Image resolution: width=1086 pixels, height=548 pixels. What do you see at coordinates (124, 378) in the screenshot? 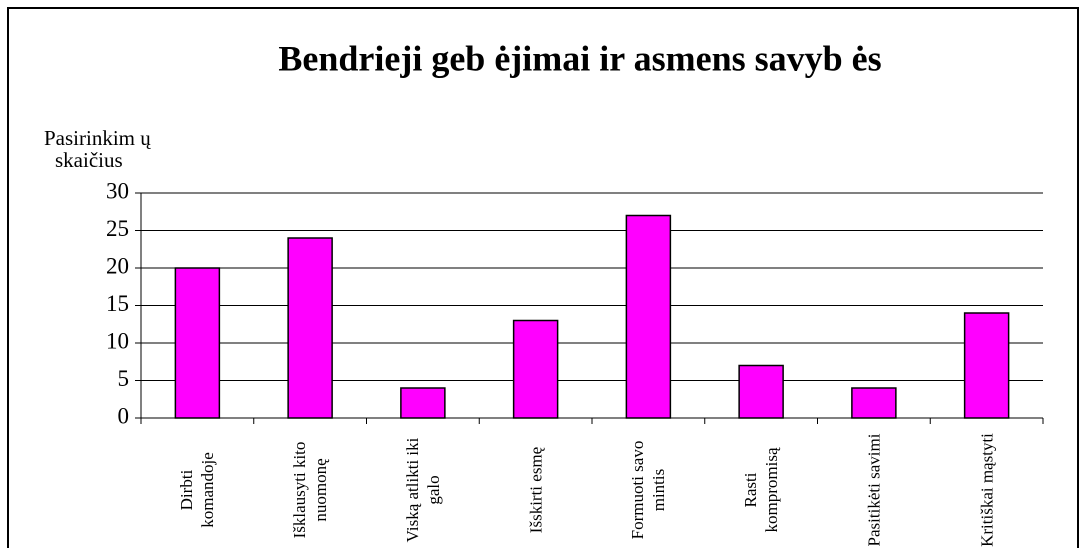
I see `y-tick-label: 5` at bounding box center [124, 378].